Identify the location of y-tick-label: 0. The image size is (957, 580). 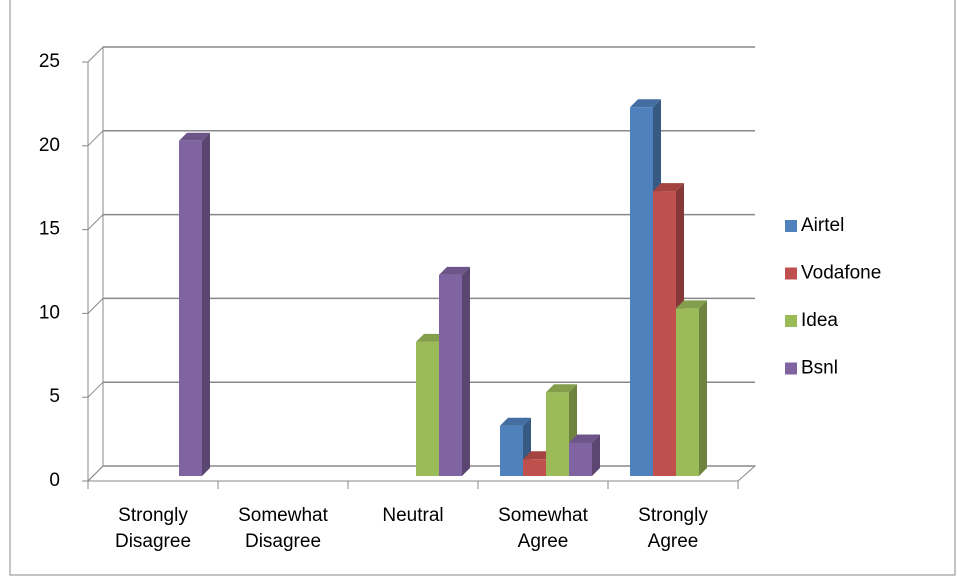
(54, 480).